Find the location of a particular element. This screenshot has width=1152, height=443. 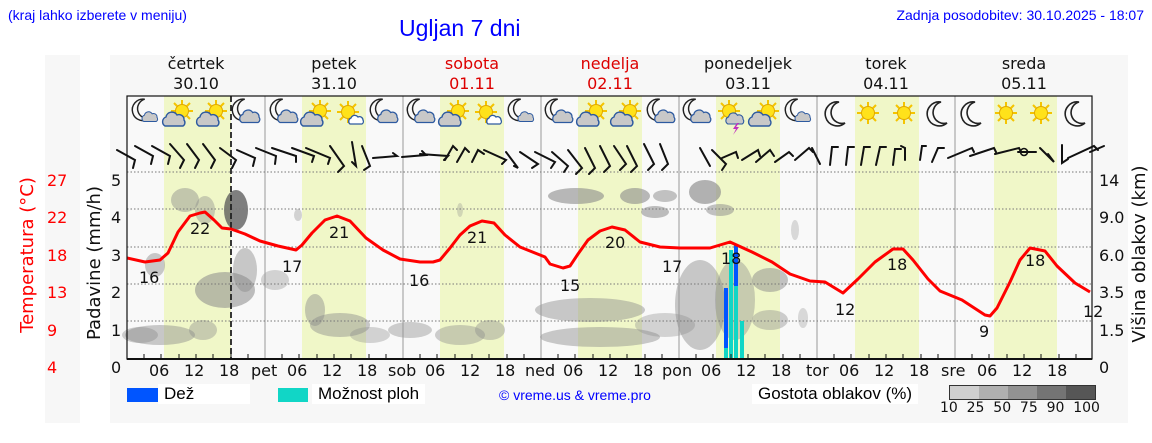

page-title: Ugljan 7 dni is located at coordinates (460, 28).